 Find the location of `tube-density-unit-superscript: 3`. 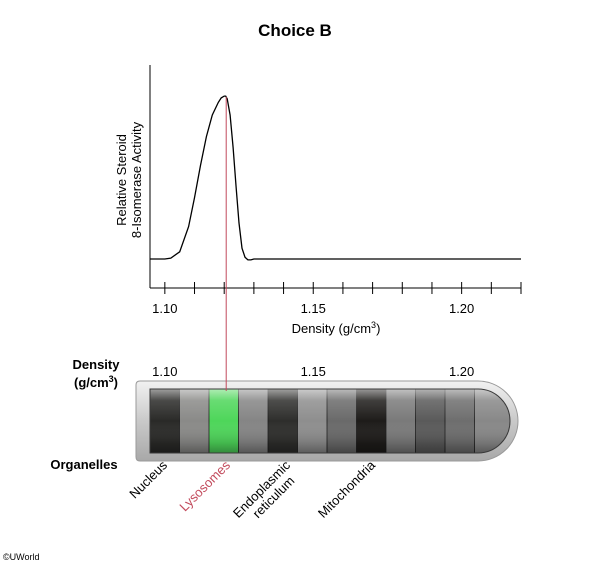

tube-density-unit-superscript: 3 is located at coordinates (111, 379).